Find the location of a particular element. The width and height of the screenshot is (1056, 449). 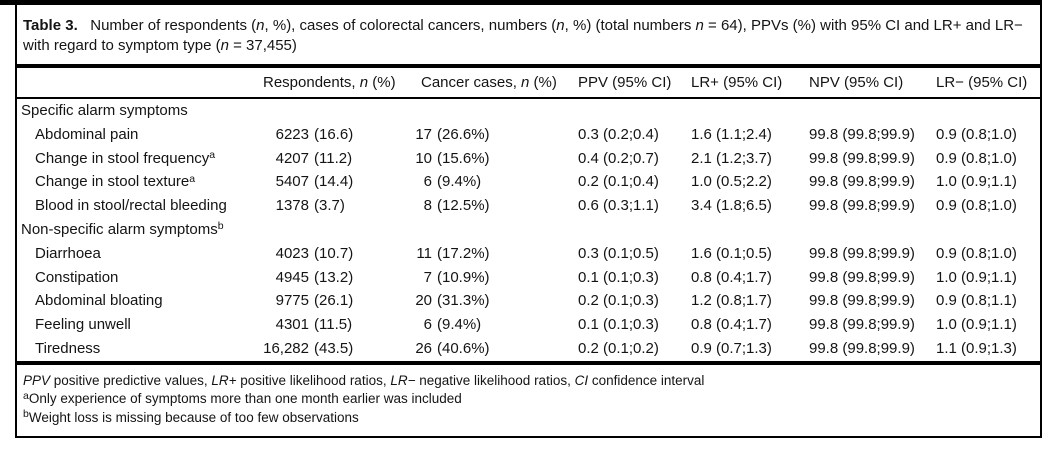

caption-divider-rule is located at coordinates (528, 66).